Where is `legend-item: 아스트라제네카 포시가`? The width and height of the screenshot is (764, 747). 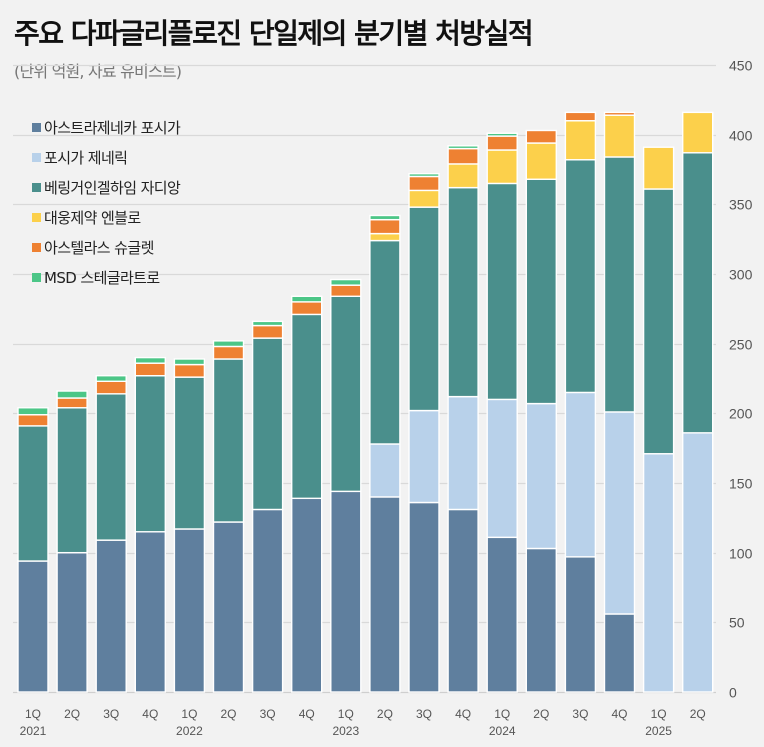 legend-item: 아스트라제네카 포시가 is located at coordinates (106, 127).